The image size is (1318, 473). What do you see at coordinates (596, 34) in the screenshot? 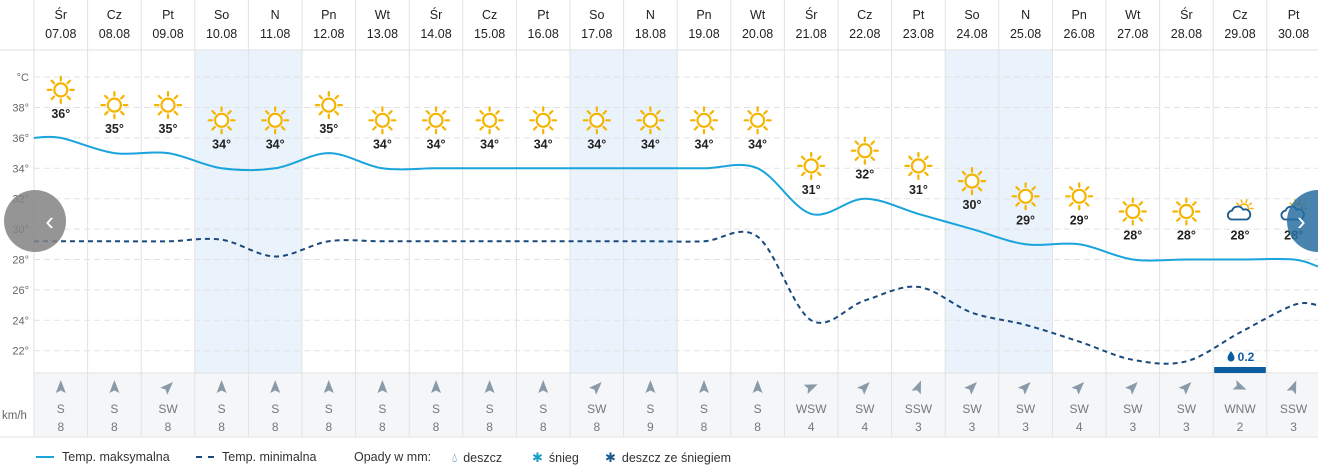
I see `date-label: 17.08` at bounding box center [596, 34].